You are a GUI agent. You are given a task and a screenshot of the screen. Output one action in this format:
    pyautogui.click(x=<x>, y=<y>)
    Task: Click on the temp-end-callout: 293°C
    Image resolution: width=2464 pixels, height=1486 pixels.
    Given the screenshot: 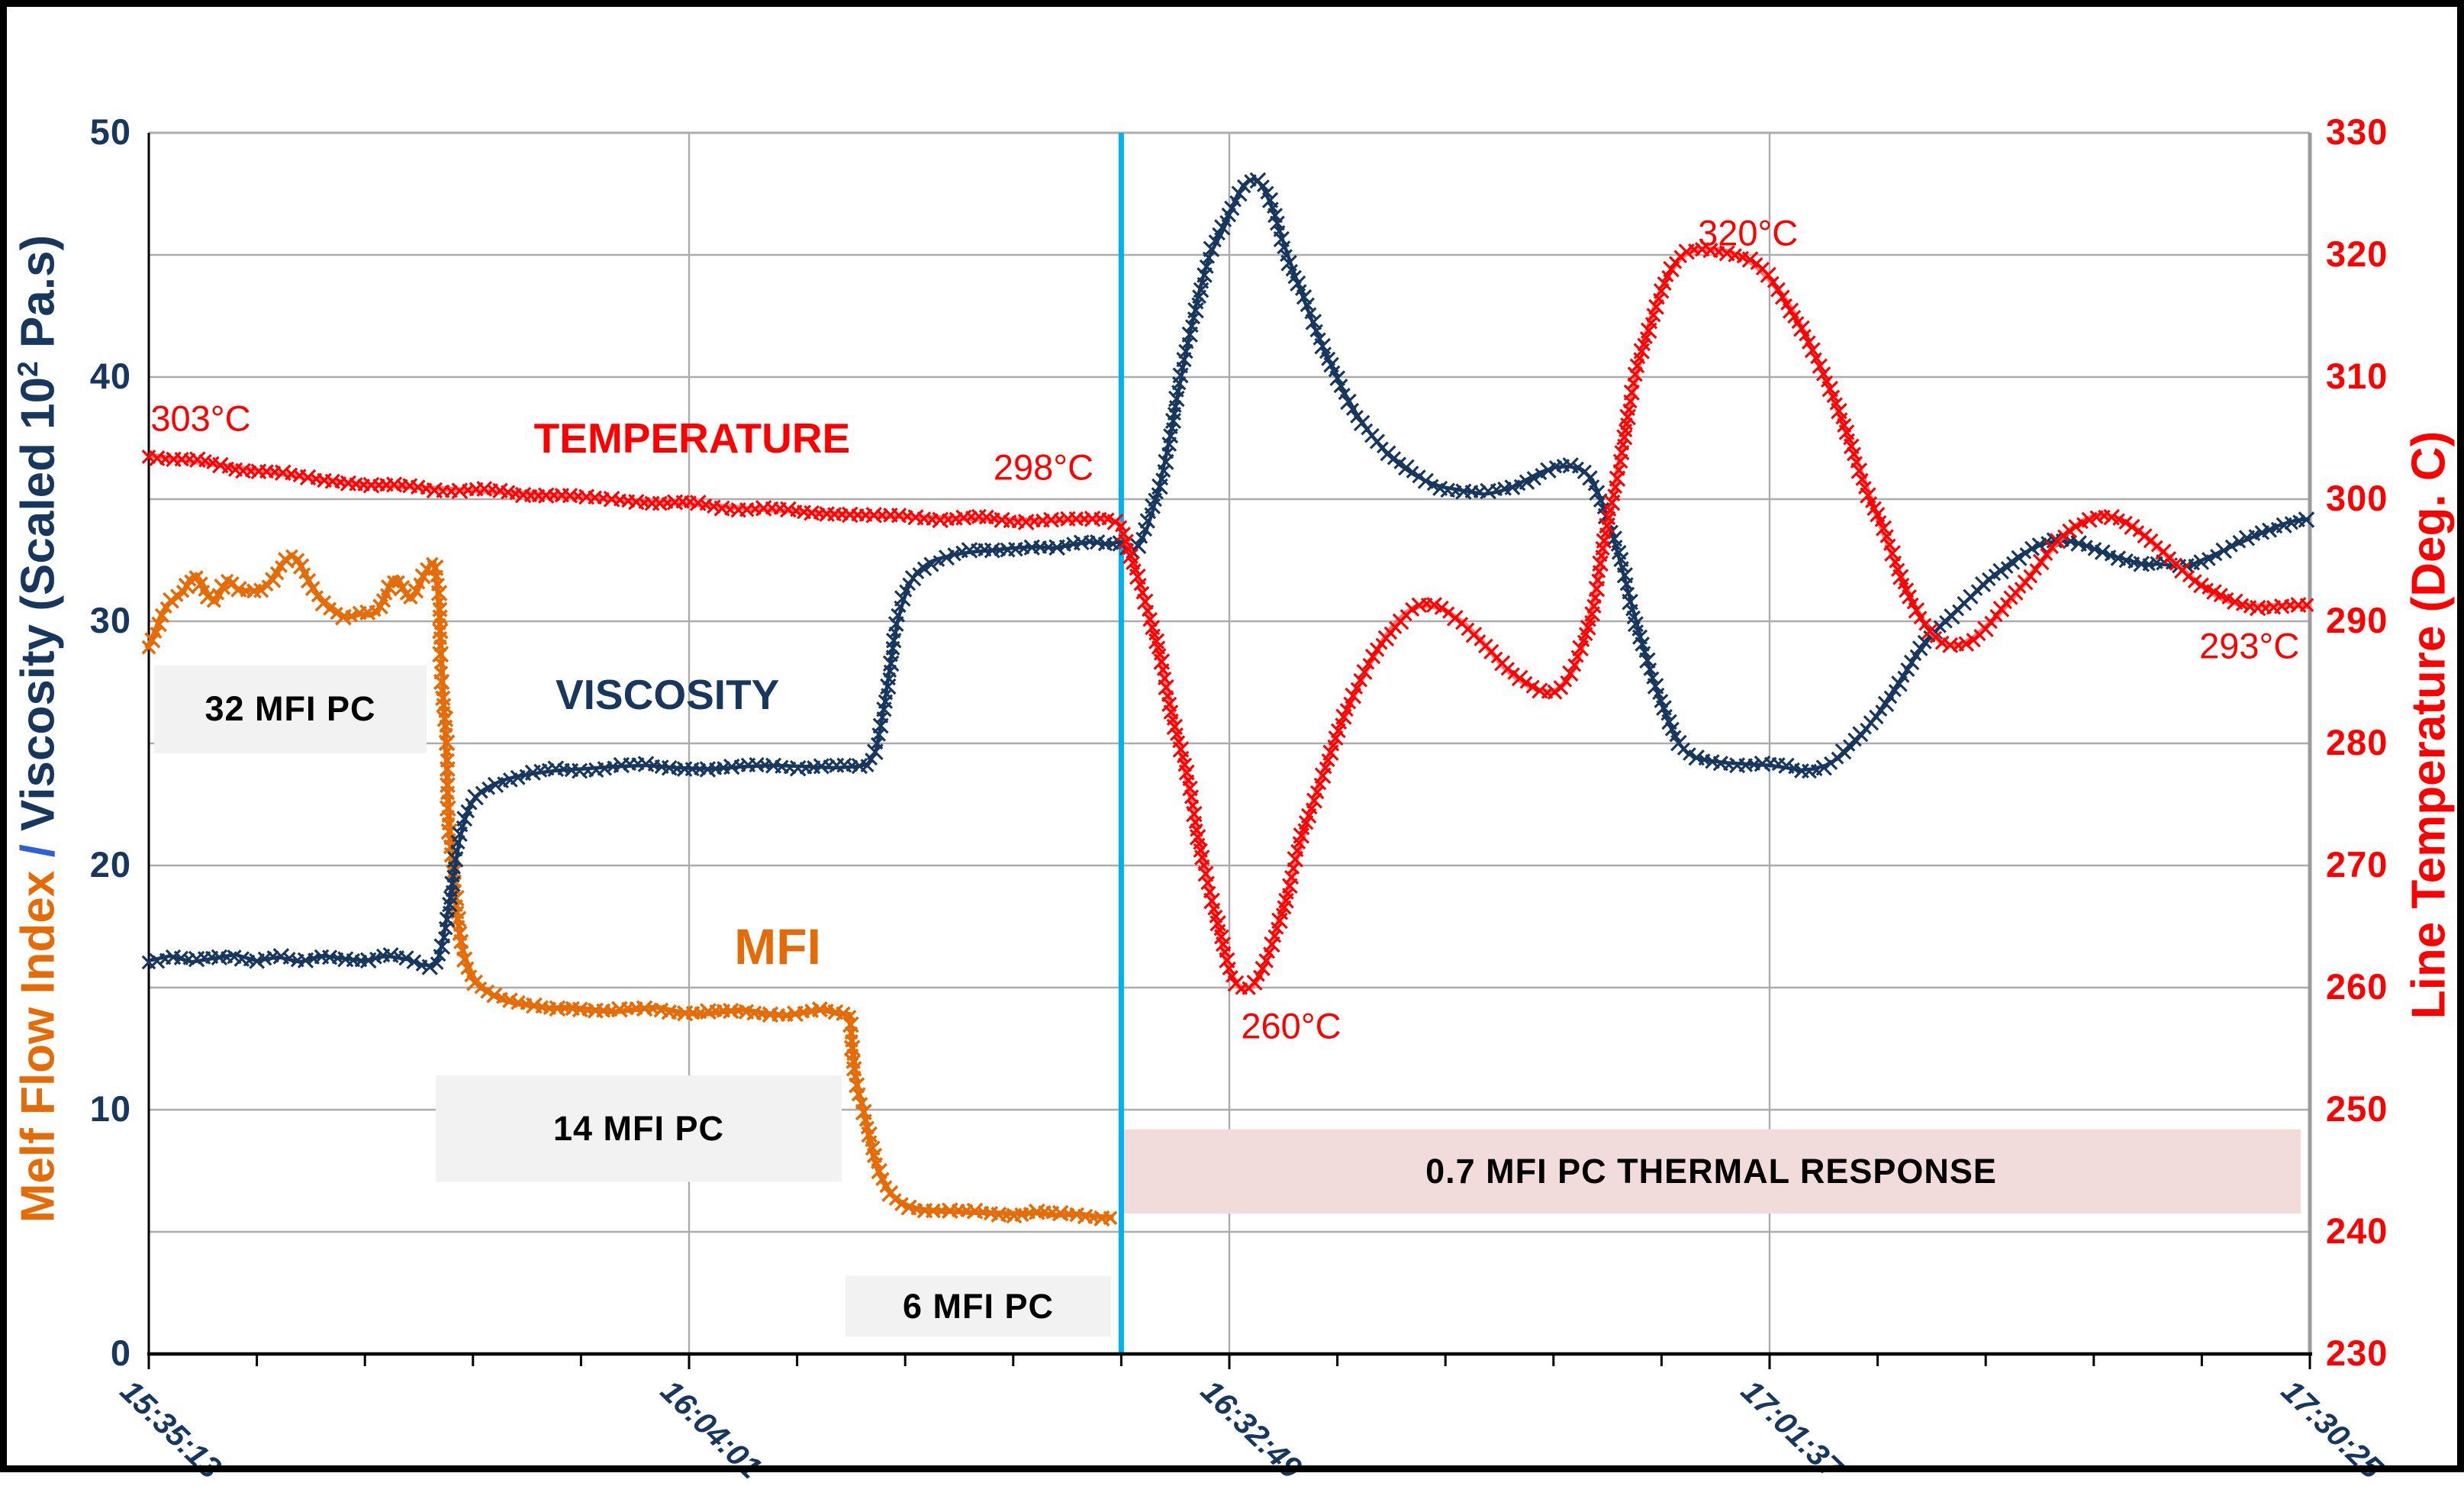 What is the action you would take?
    pyautogui.click(x=2249, y=646)
    